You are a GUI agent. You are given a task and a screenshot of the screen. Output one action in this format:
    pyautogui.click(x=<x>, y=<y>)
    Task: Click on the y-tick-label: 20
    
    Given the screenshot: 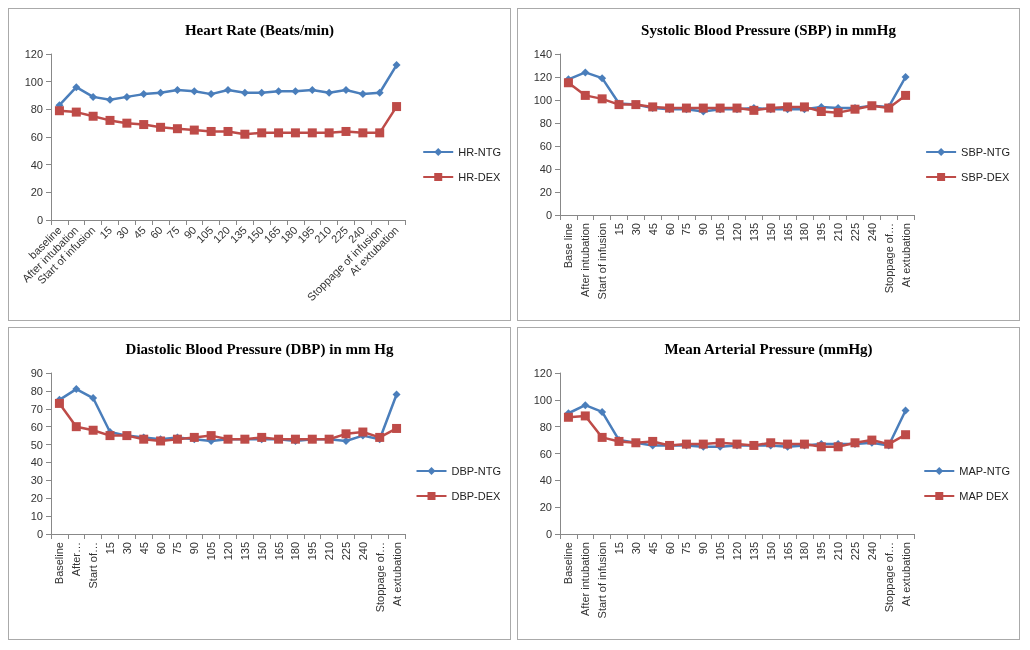 What is the action you would take?
    pyautogui.click(x=36, y=498)
    